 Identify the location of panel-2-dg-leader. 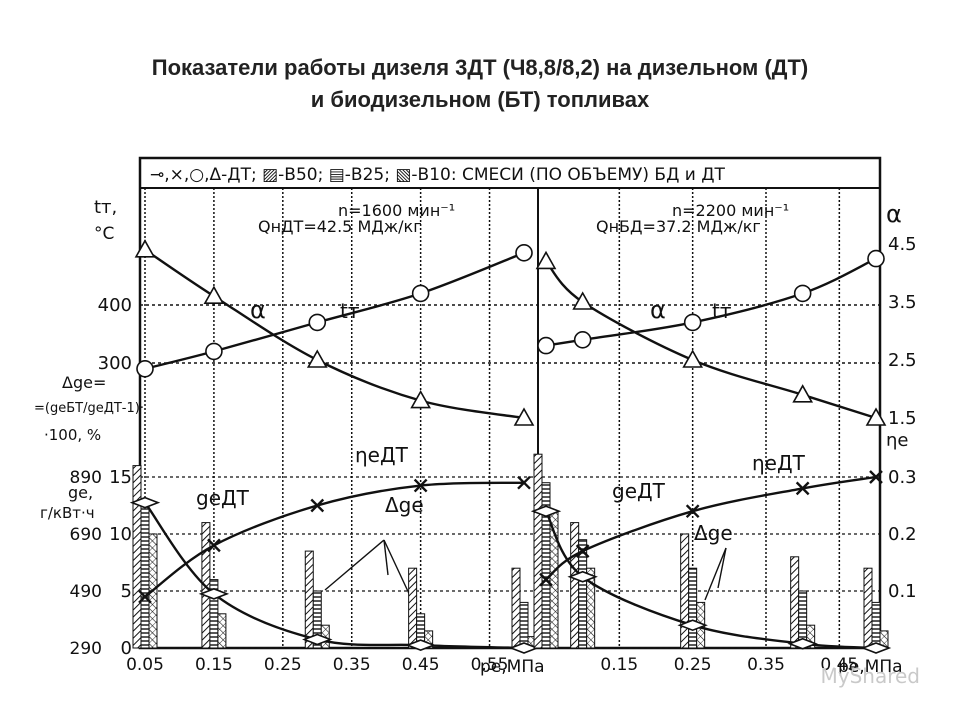
(722, 568).